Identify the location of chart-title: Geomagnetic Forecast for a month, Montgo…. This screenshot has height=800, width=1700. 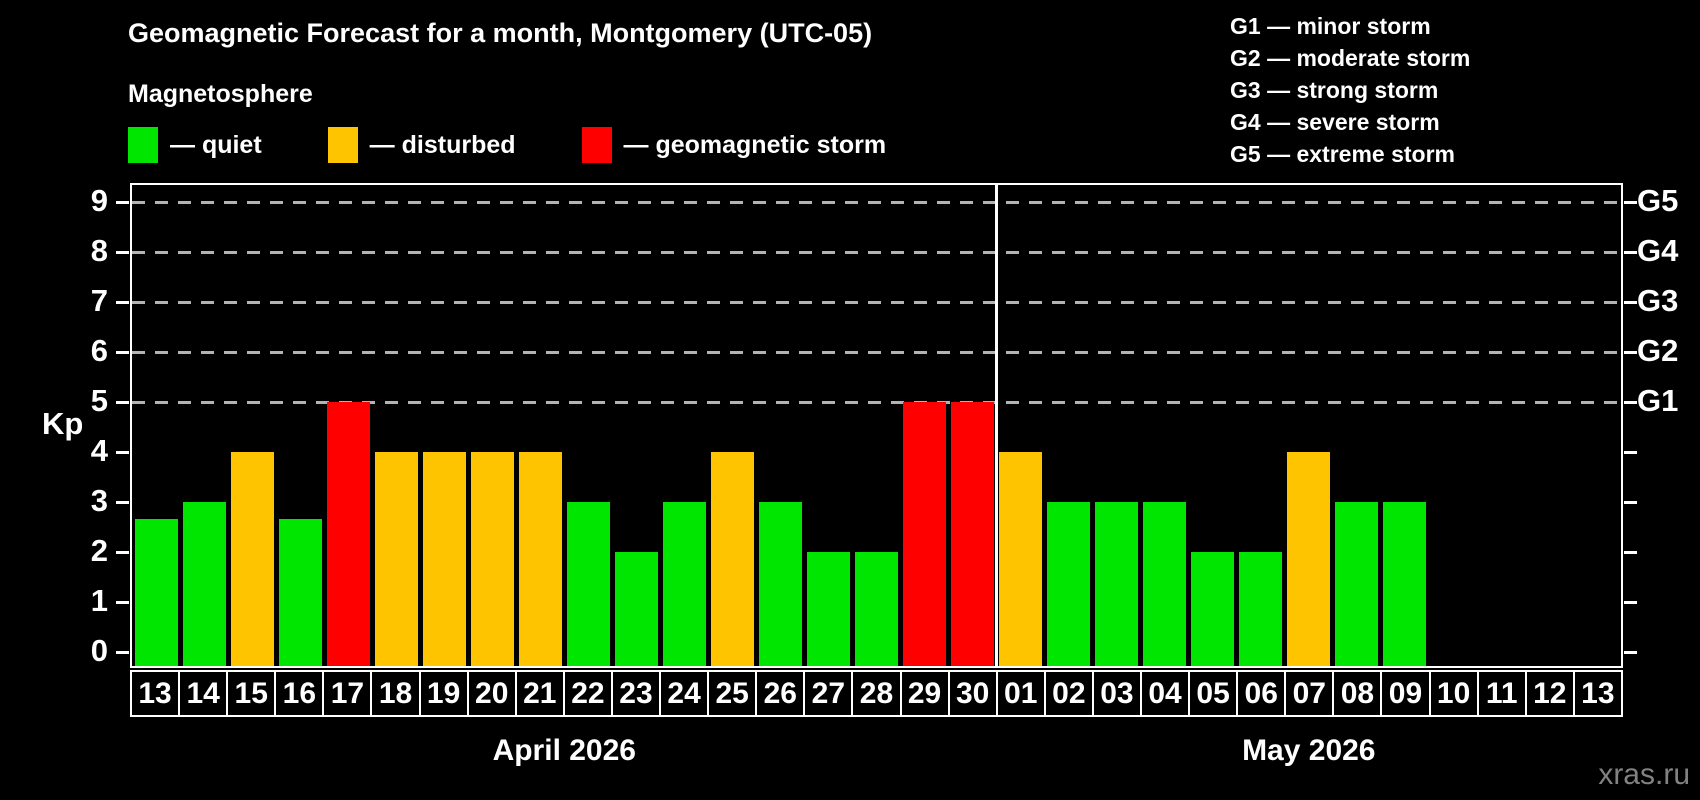
(500, 33).